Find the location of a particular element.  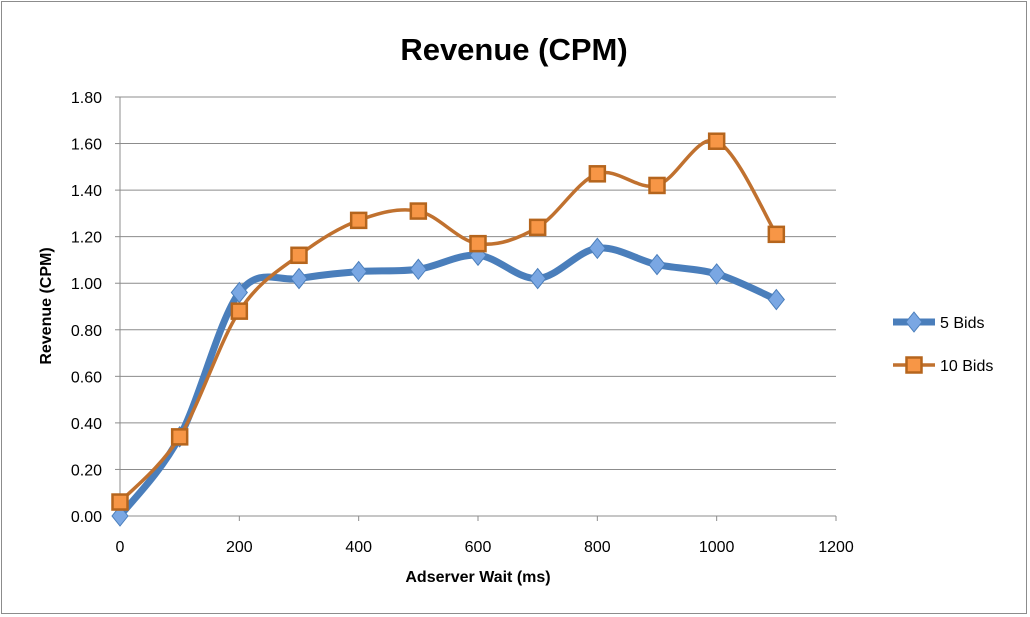

y-tick-label: 1.00 is located at coordinates (86, 284).